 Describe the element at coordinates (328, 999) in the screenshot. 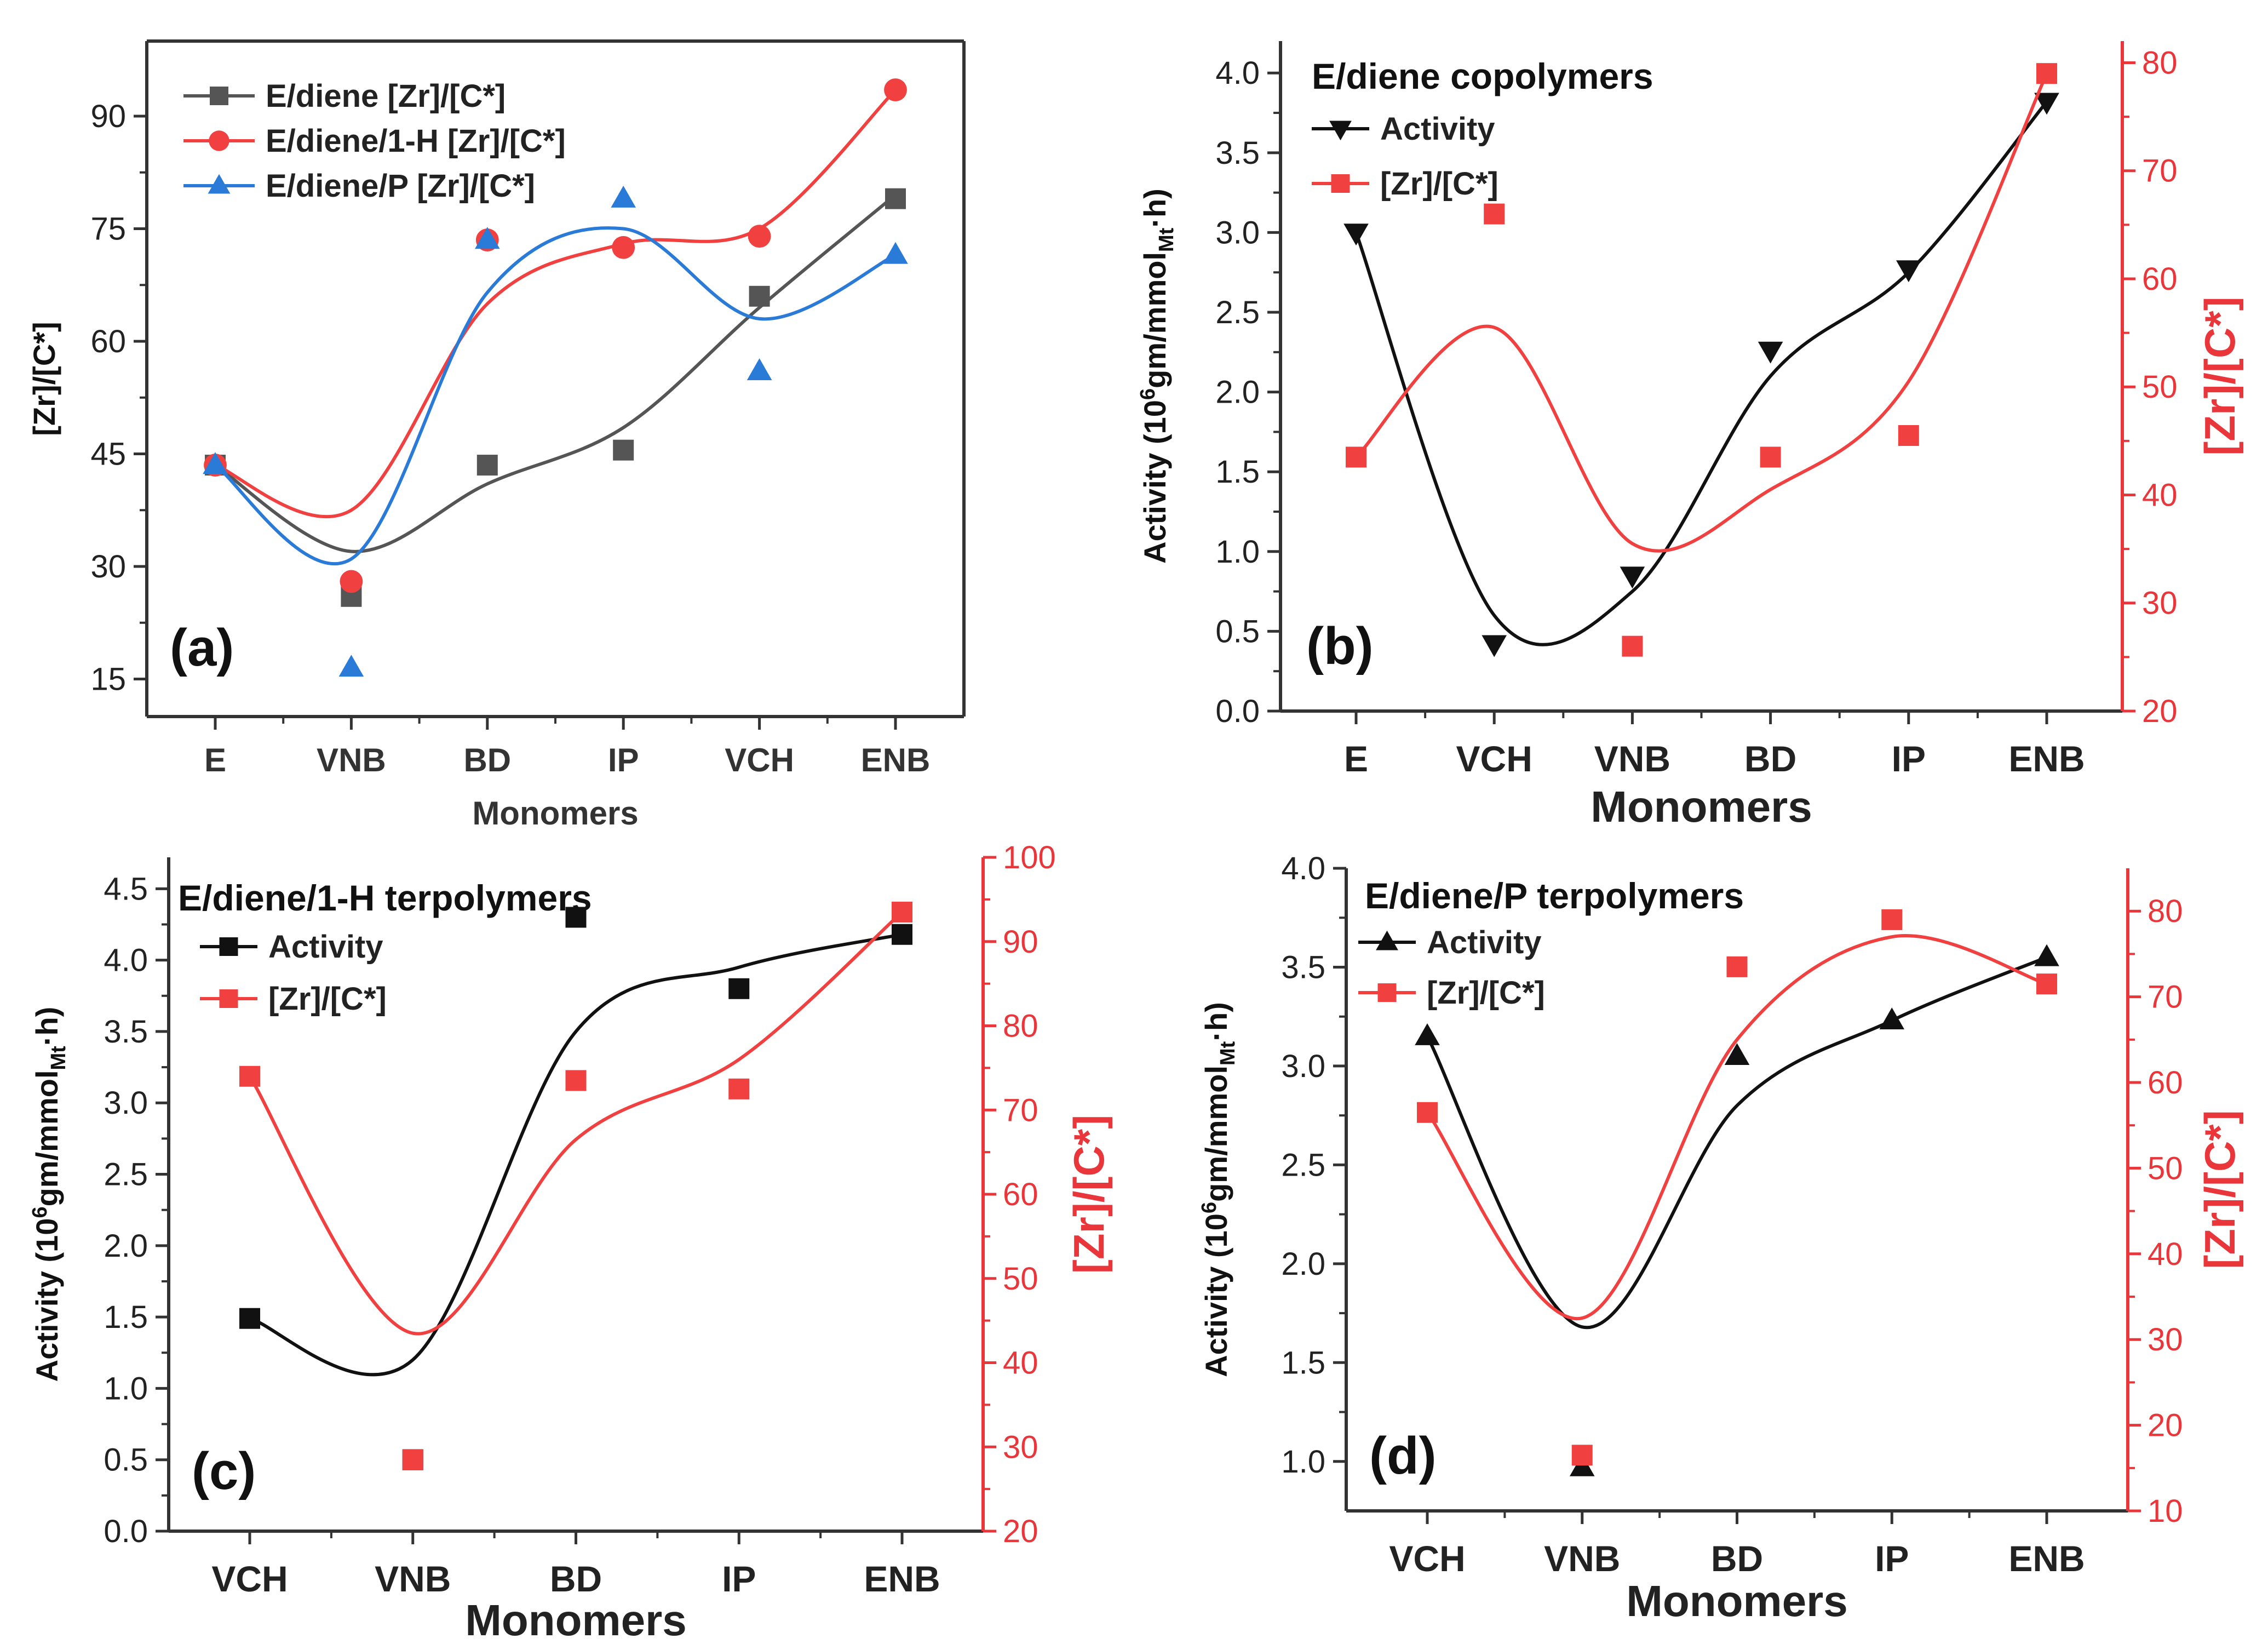

I see `legend-label: [Zr]/[C*]` at that location.